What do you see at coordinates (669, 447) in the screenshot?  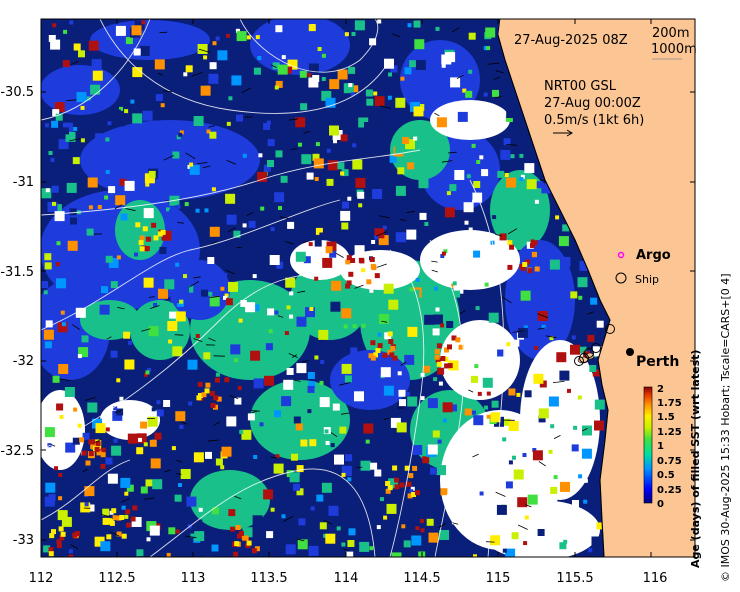 I see `colorbar-tick-labels: 2 1.75 1.5 1.25 1 0.75 0.5 0.25 0` at bounding box center [669, 447].